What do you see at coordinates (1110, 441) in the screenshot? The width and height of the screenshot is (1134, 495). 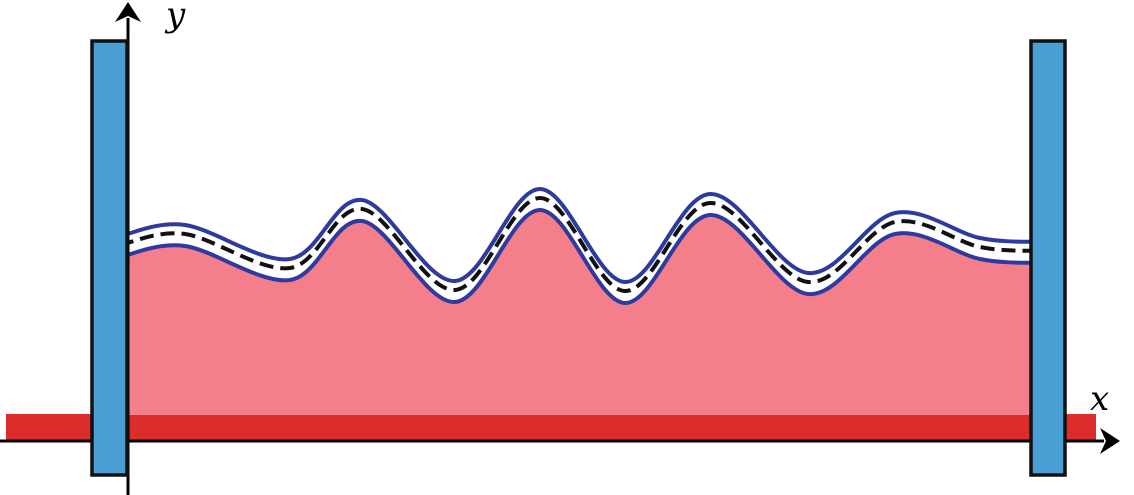 I see `x-axis-arrowhead-icon` at bounding box center [1110, 441].